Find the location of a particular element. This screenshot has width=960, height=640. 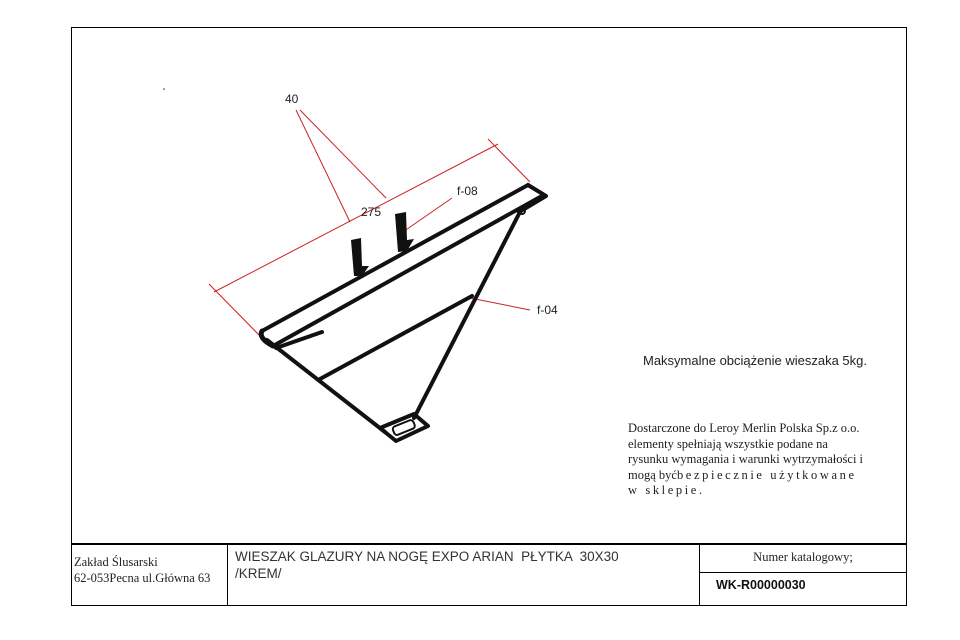

pegs is located at coordinates (382, 244).